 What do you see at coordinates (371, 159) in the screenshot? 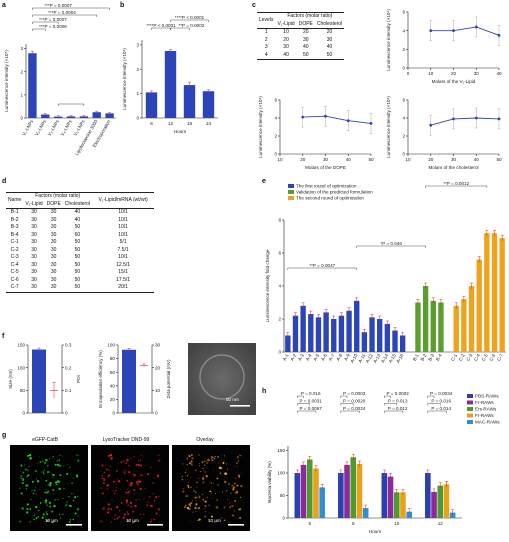
I see `x-tick-label: 50` at bounding box center [371, 159].